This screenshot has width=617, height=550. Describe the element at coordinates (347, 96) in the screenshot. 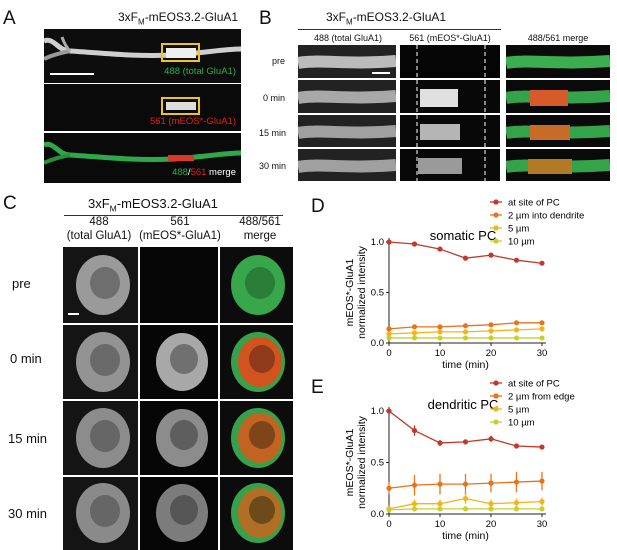

I see `b-488-0min` at that location.